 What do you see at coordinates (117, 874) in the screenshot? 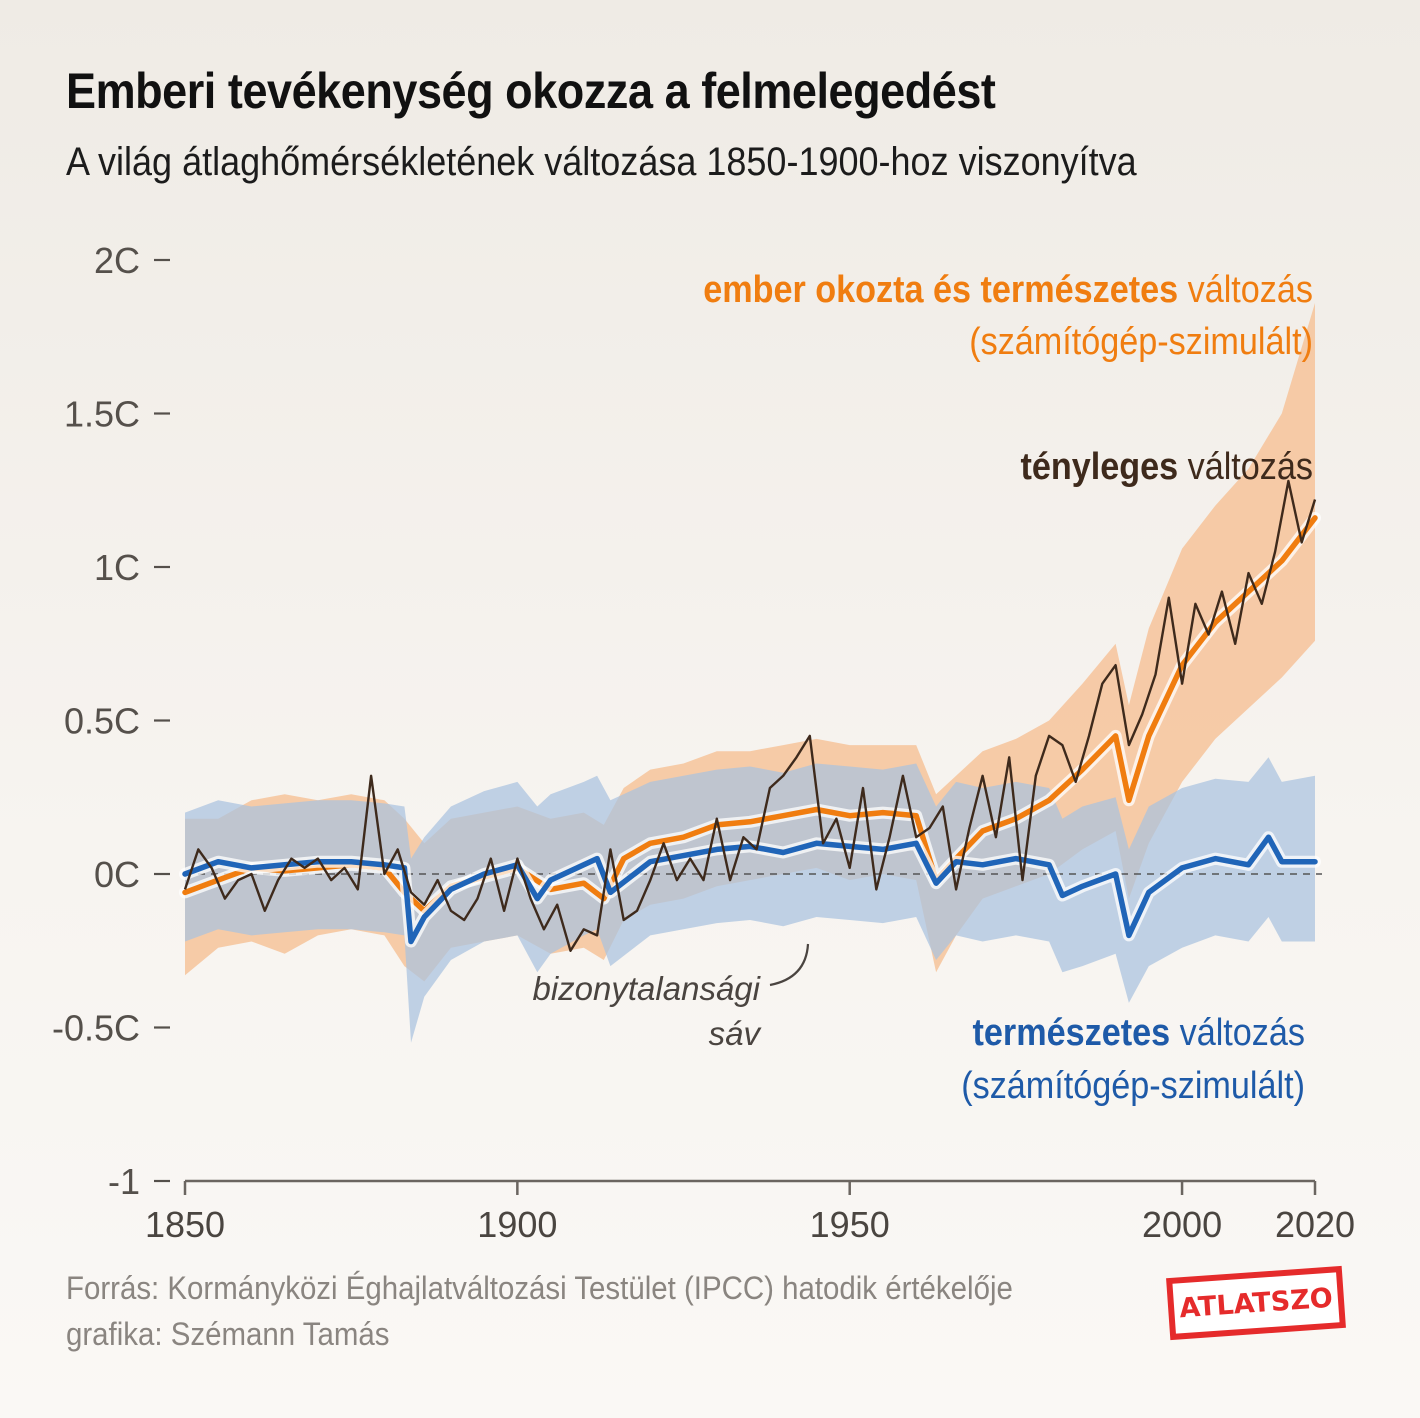
I see `y-tick-label: 0C` at bounding box center [117, 874].